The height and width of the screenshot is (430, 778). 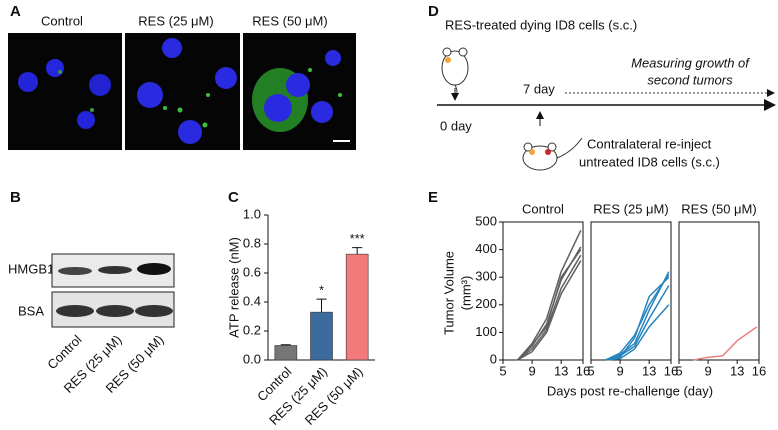 I want to click on y-tick-label: 0.2, so click(x=252, y=329).